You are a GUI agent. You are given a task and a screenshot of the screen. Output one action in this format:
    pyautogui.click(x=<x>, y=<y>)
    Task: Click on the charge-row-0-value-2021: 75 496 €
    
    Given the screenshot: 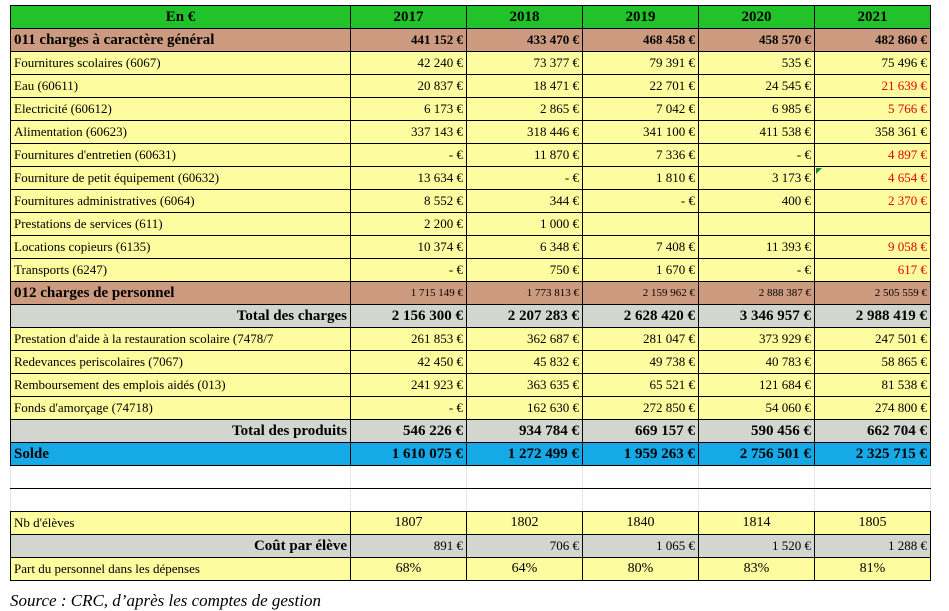 What is the action you would take?
    pyautogui.click(x=872, y=63)
    